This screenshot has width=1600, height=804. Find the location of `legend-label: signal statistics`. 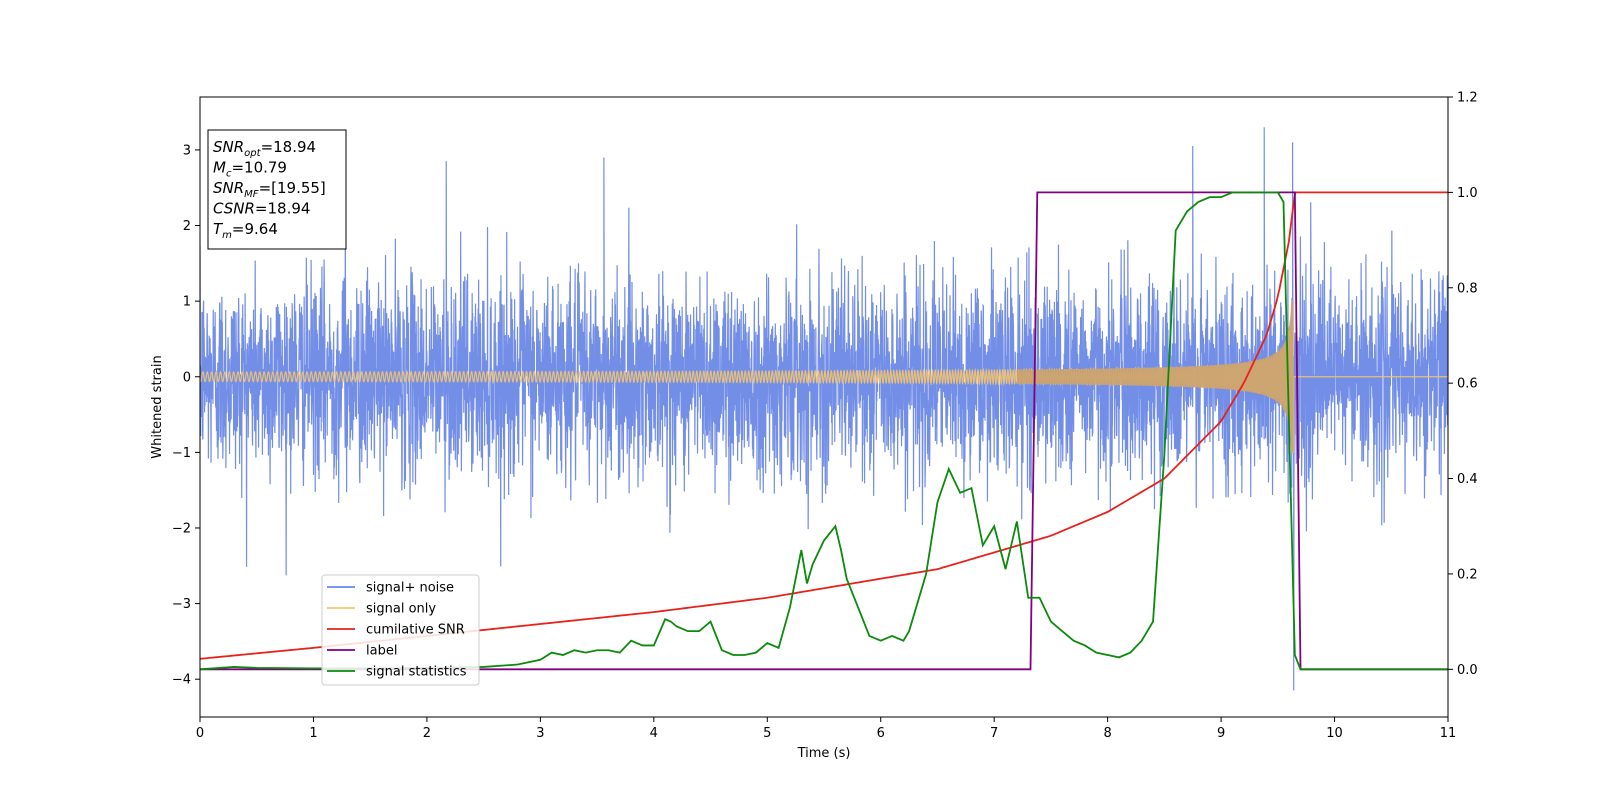

legend-label: signal statistics is located at coordinates (416, 672).